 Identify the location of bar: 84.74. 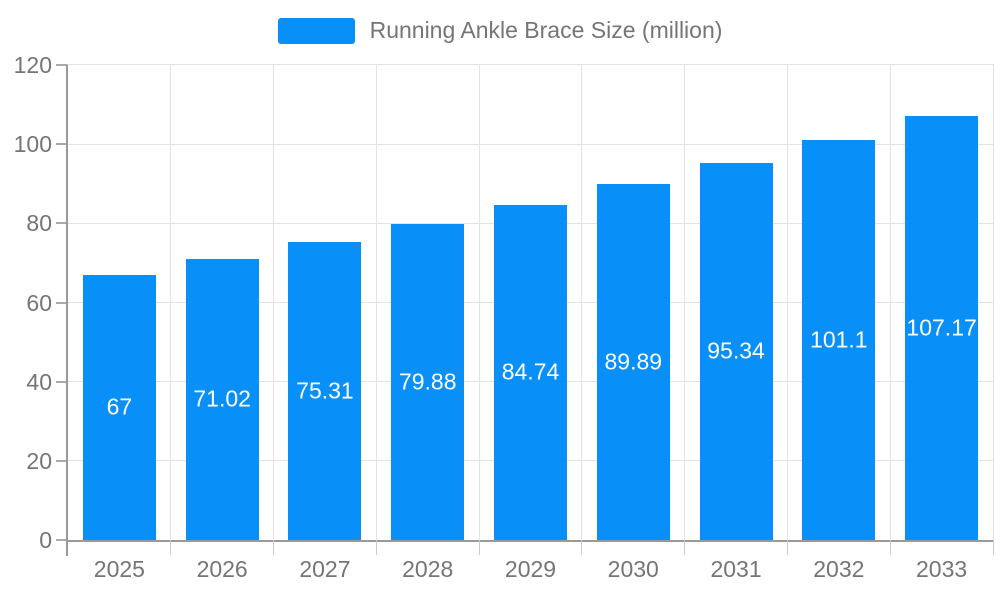
(530, 372).